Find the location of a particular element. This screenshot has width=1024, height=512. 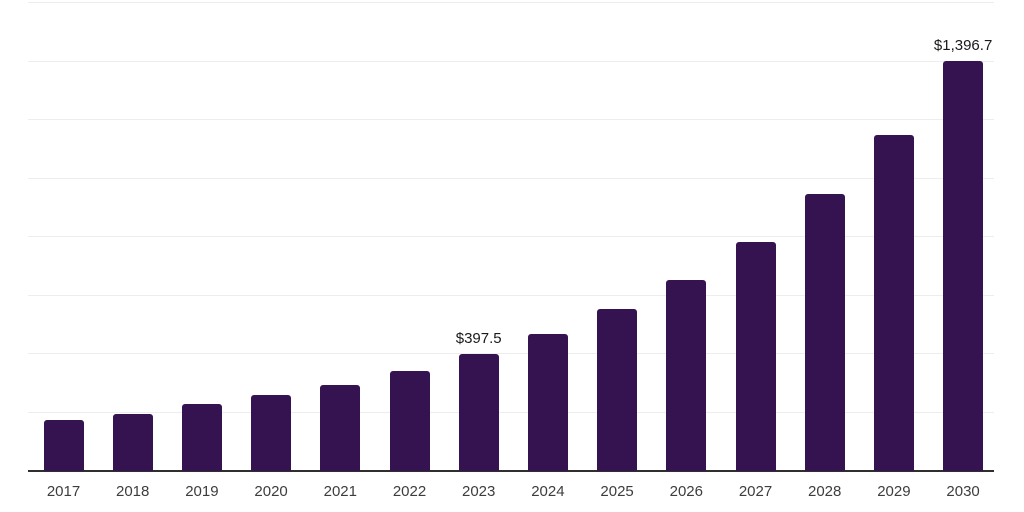

bar-2019 is located at coordinates (201, 438).